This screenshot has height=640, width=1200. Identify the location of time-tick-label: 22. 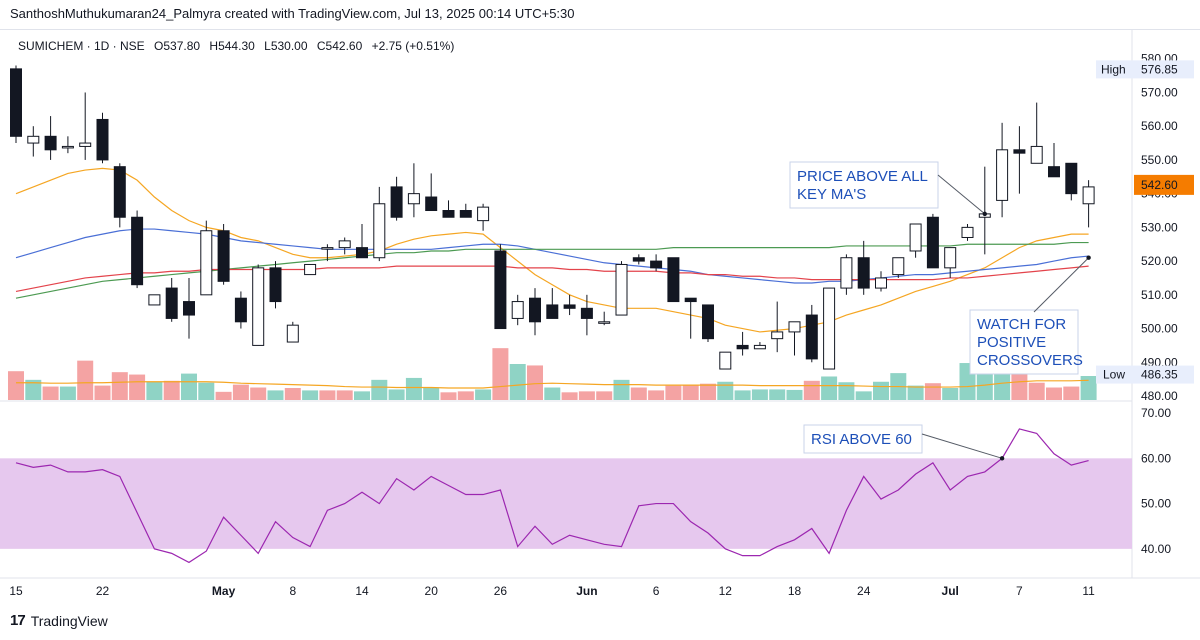
(103, 591).